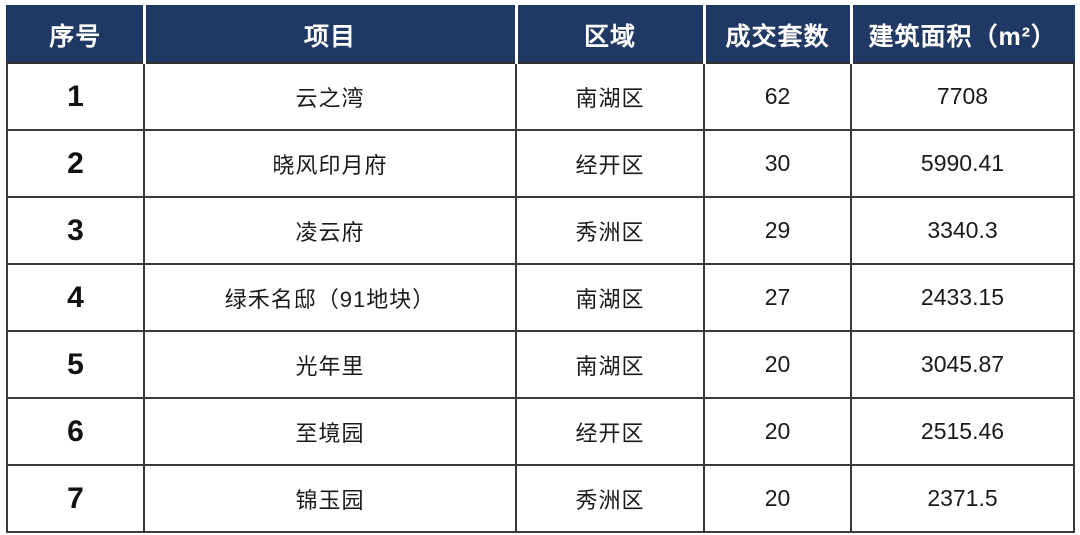 The height and width of the screenshot is (535, 1080). I want to click on cell-index: 3, so click(75, 230).